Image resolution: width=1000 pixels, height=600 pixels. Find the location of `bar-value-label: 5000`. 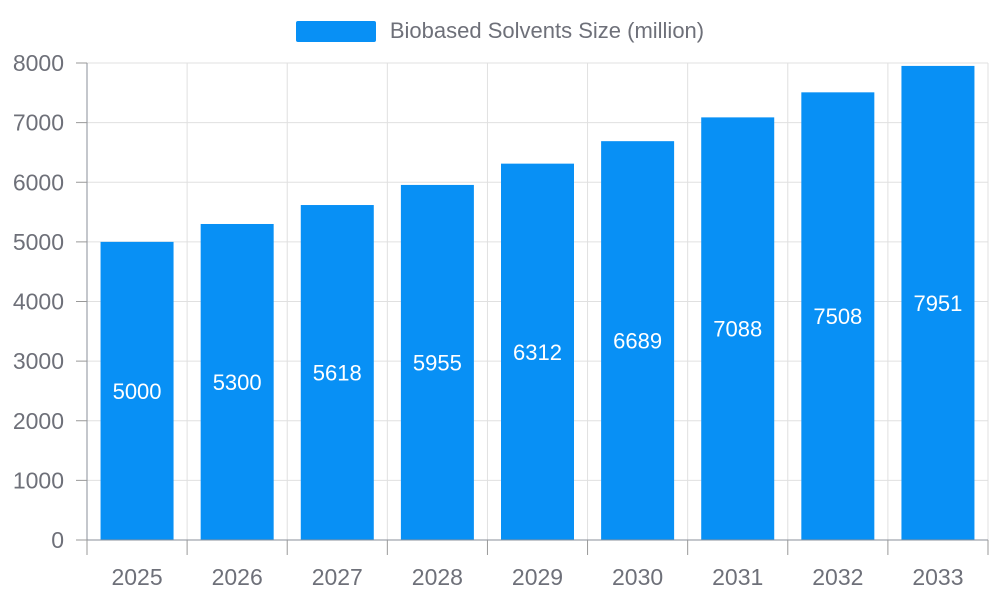

bar-value-label: 5000 is located at coordinates (137, 391).